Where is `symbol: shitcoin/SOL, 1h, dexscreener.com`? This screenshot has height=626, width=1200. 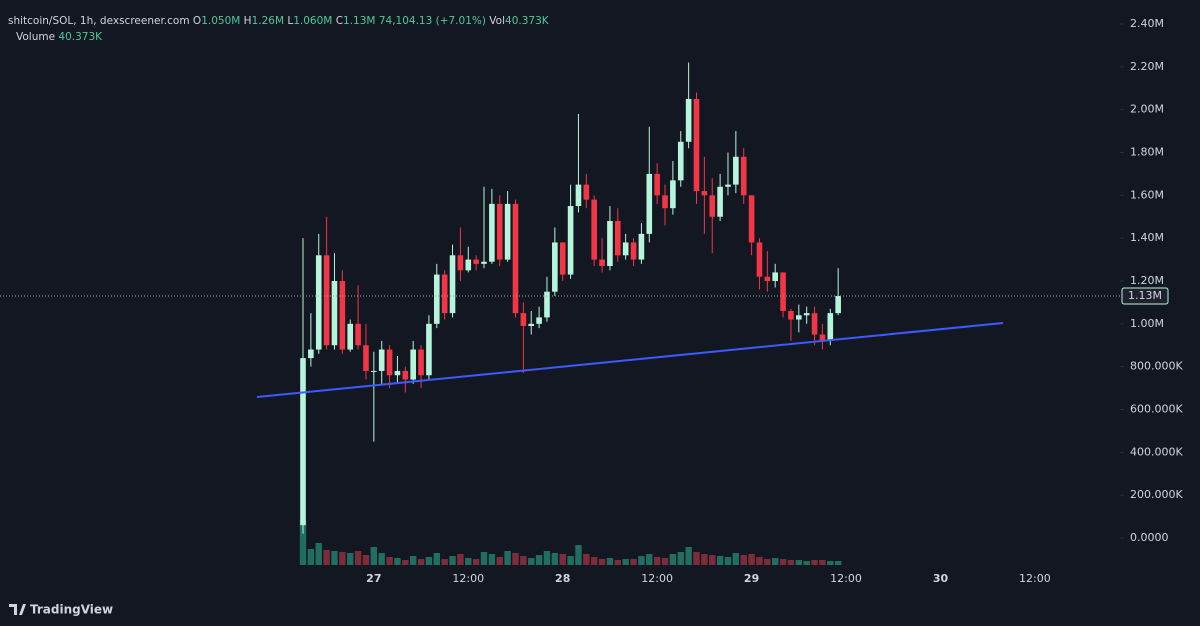 symbol: shitcoin/SOL, 1h, dexscreener.com is located at coordinates (99, 21).